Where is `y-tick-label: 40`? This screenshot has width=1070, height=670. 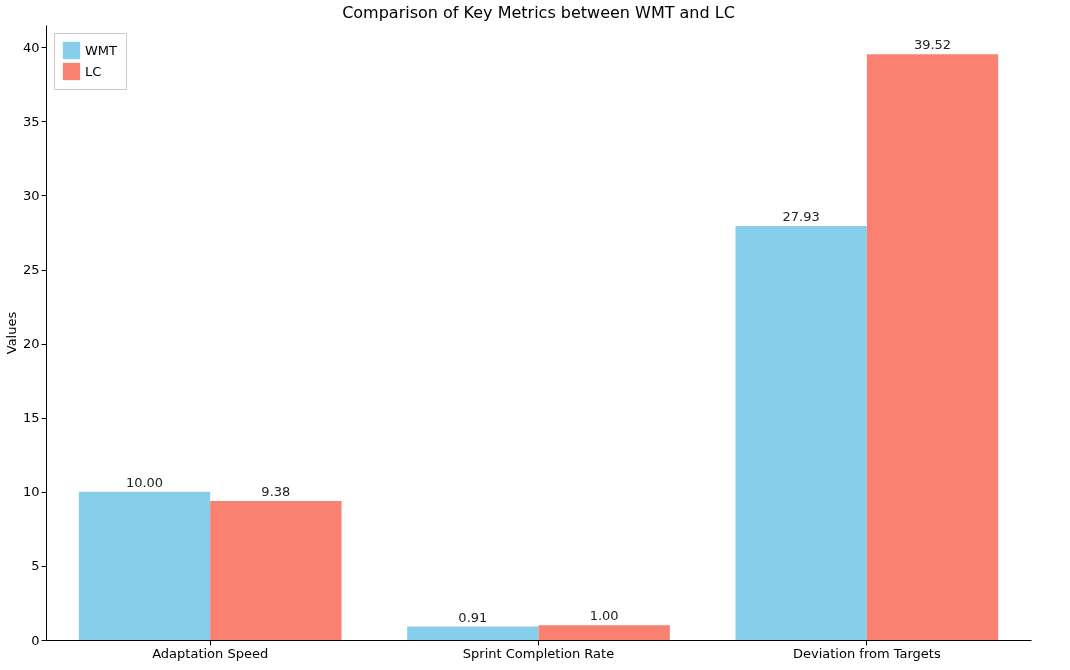 y-tick-label: 40 is located at coordinates (31, 47).